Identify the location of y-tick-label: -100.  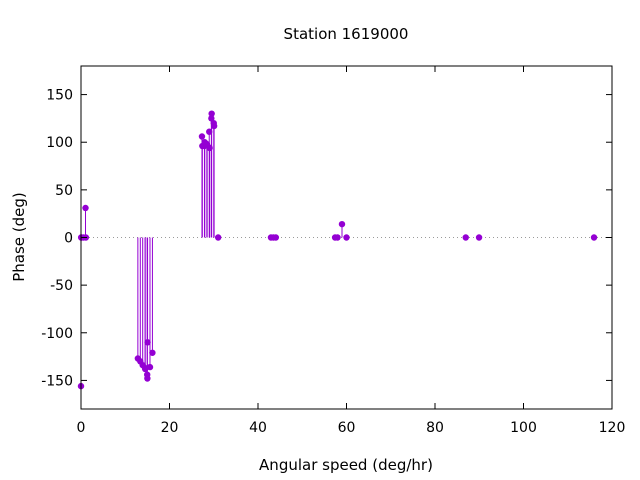
(57, 334).